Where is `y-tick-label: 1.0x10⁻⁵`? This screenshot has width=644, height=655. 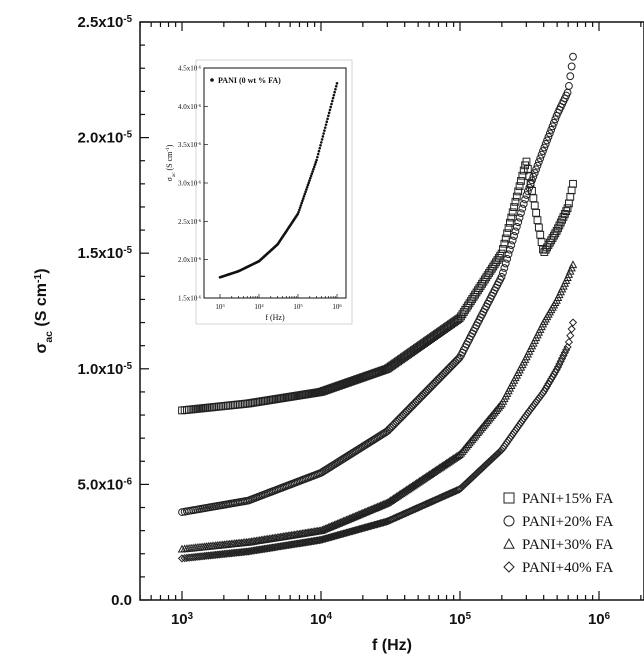 y-tick-label: 1.0x10⁻⁵ is located at coordinates (104, 369).